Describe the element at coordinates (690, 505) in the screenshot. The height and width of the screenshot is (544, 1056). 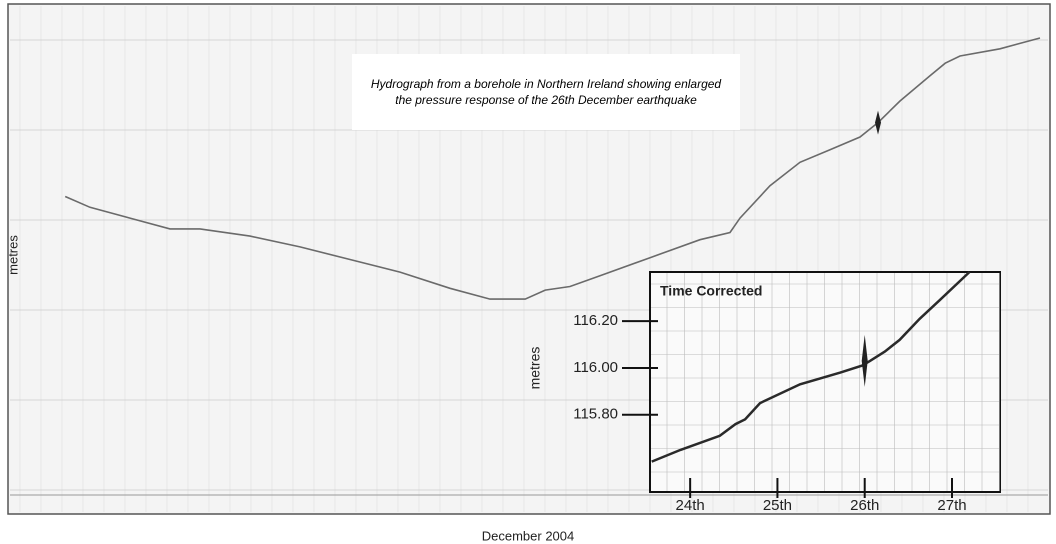
I see `x-tick-label: 24th` at that location.